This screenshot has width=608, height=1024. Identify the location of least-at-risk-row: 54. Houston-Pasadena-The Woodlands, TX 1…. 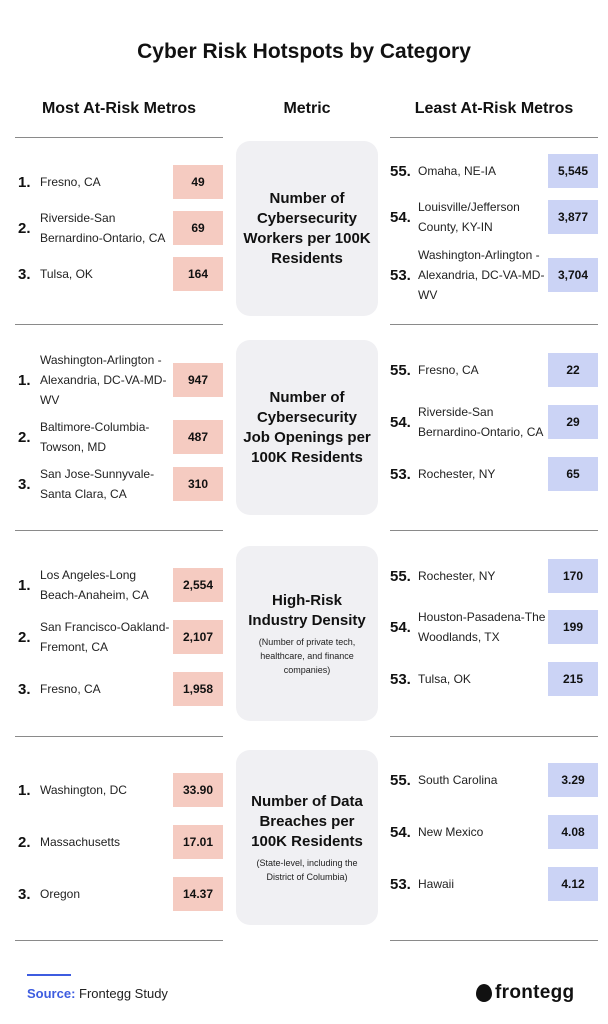
(494, 627).